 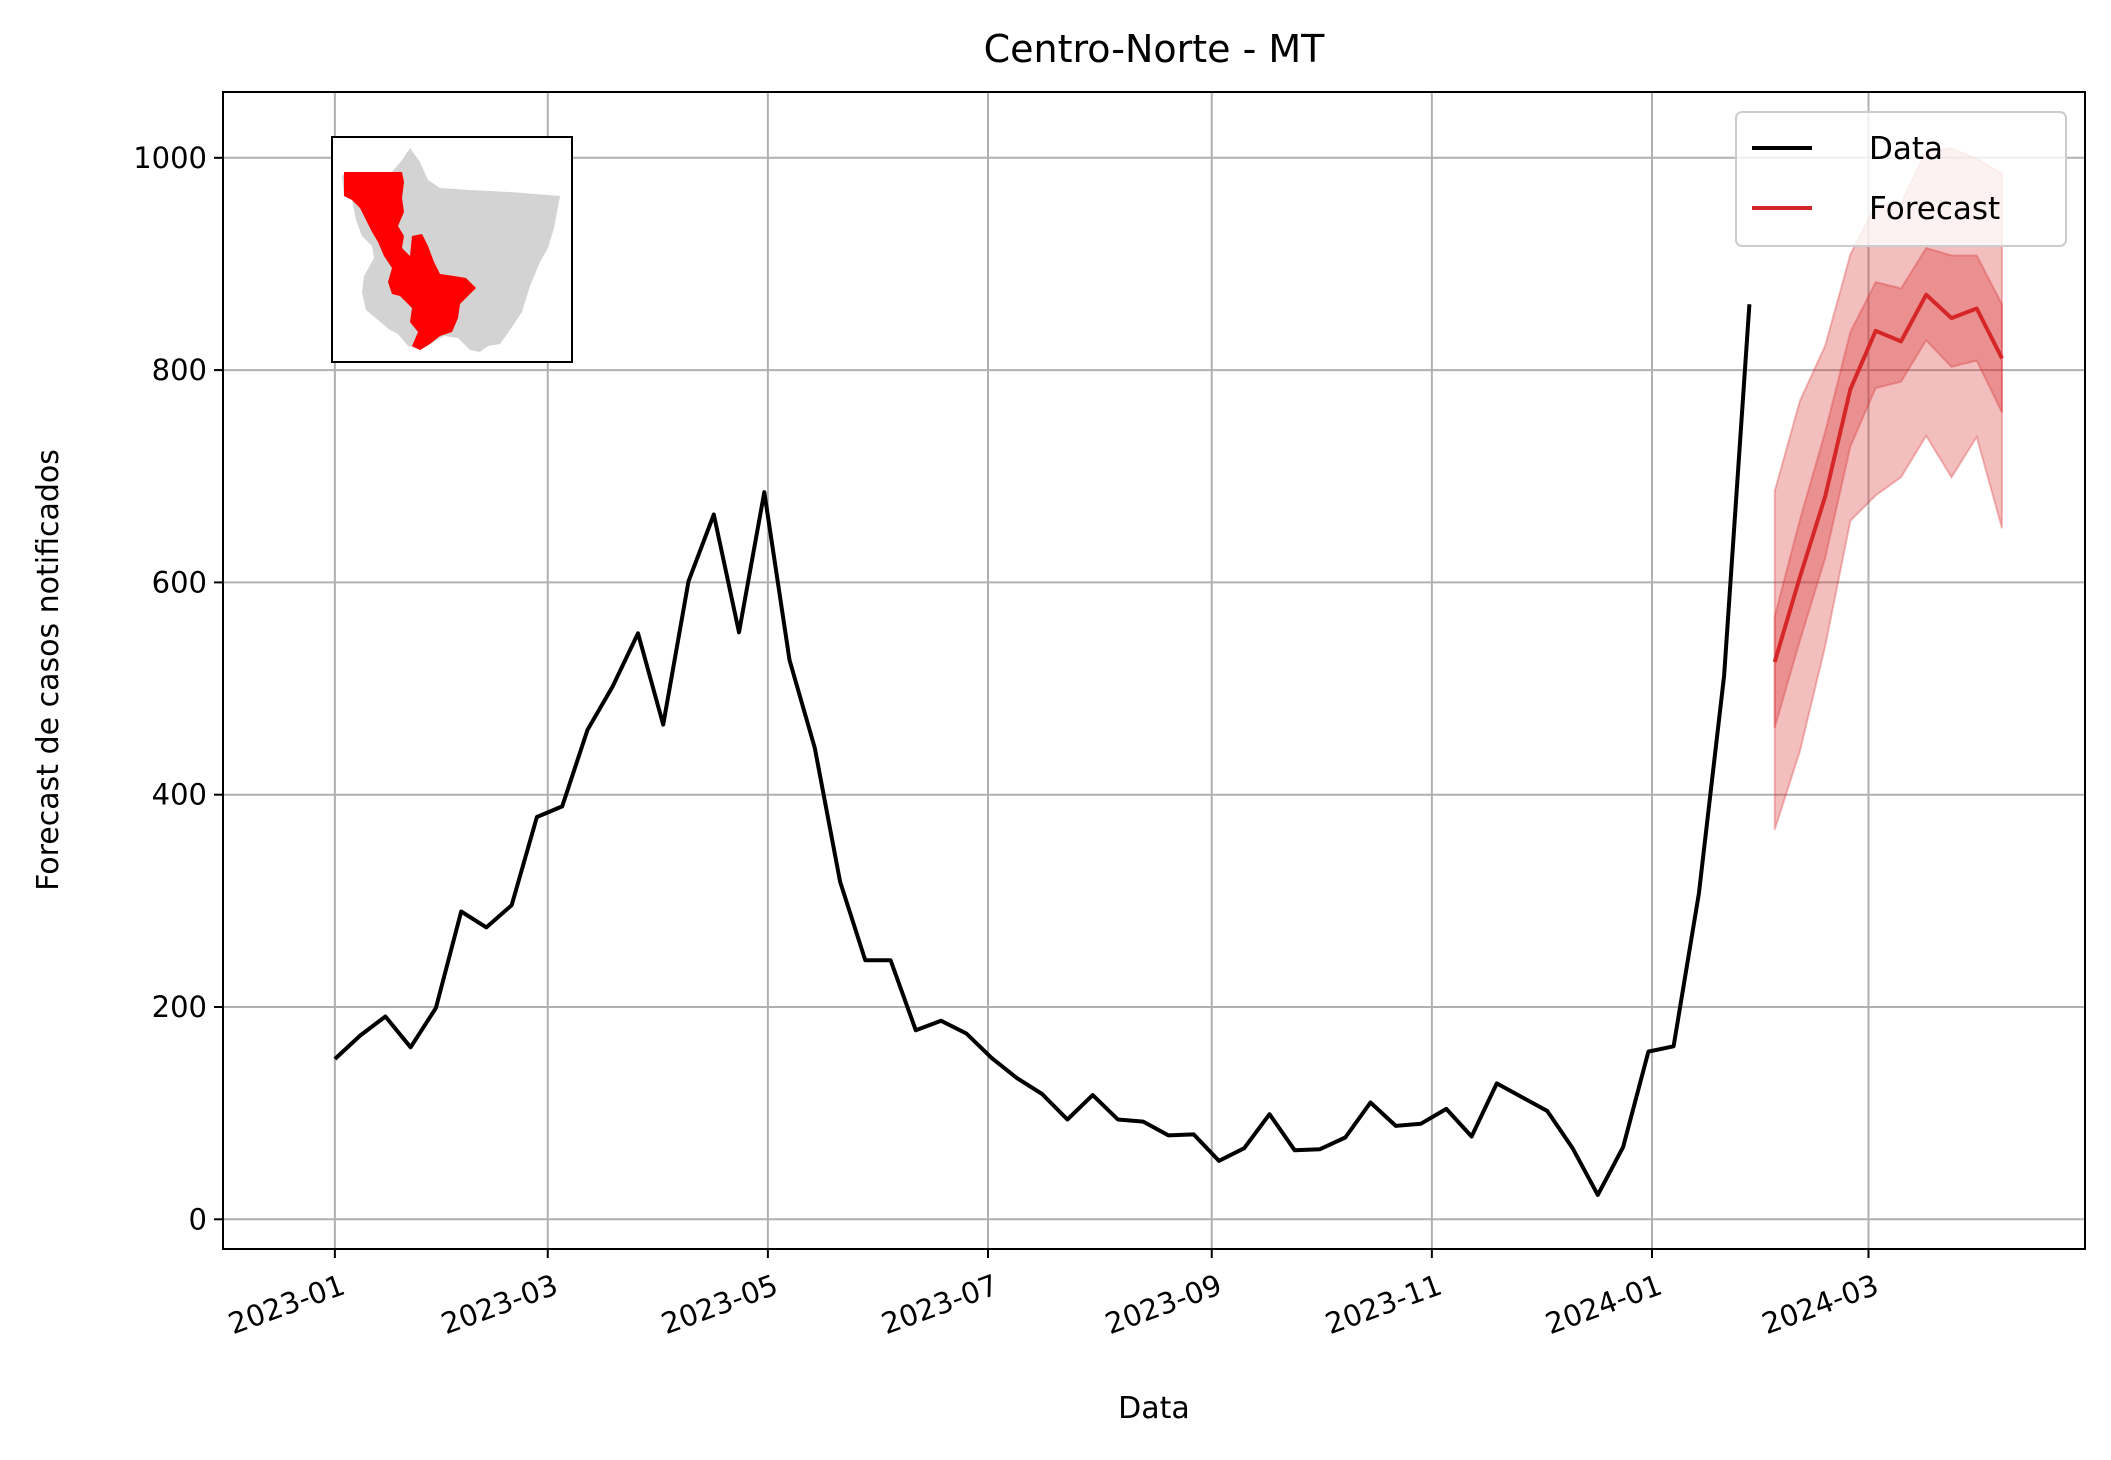 I want to click on inset-map, so click(x=452, y=249).